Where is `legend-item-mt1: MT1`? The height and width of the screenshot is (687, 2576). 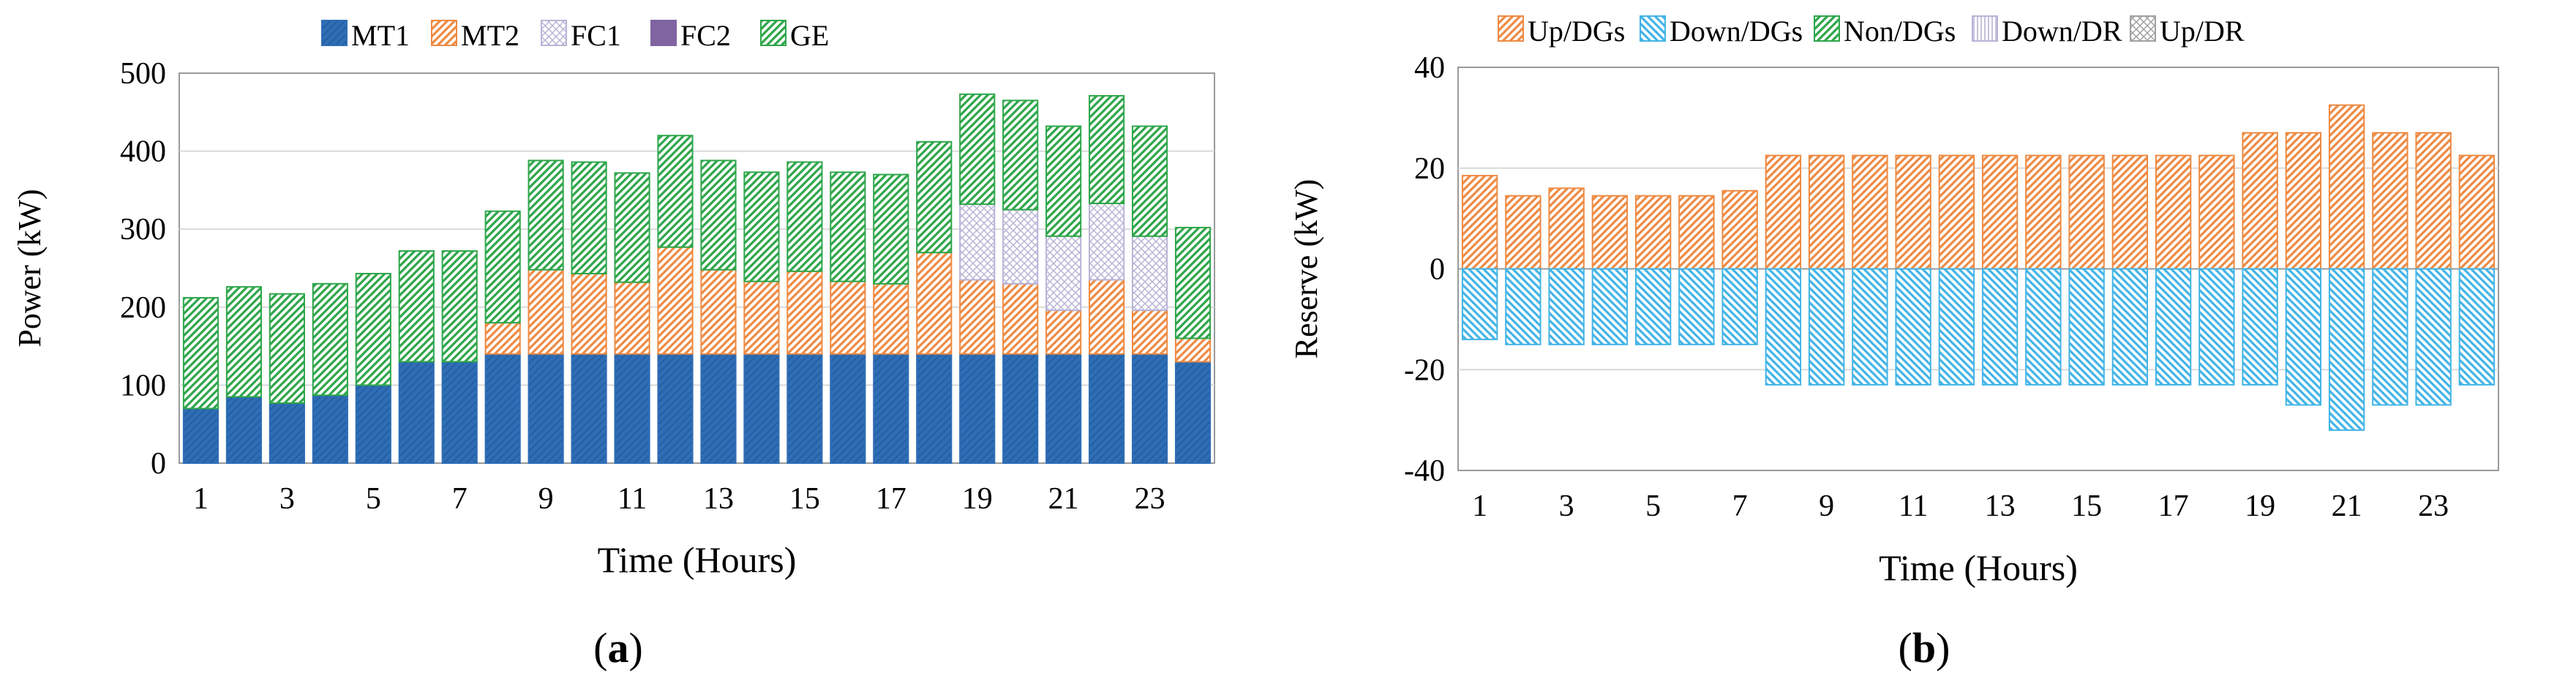 legend-item-mt1: MT1 is located at coordinates (365, 35).